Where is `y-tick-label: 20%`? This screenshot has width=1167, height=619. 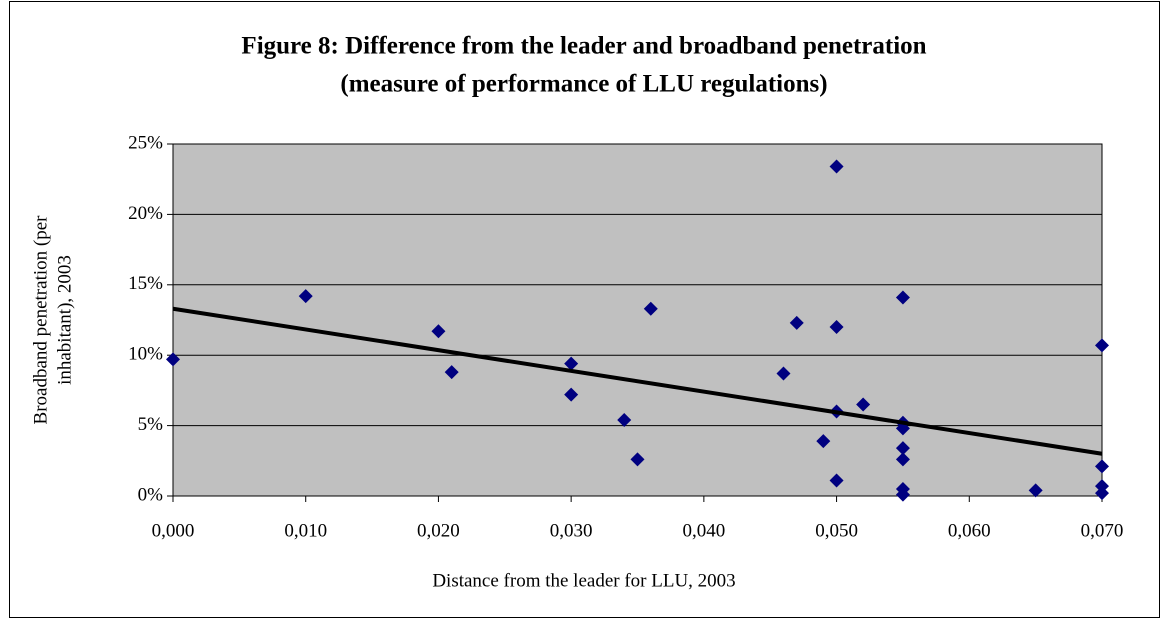
y-tick-label: 20% is located at coordinates (145, 213).